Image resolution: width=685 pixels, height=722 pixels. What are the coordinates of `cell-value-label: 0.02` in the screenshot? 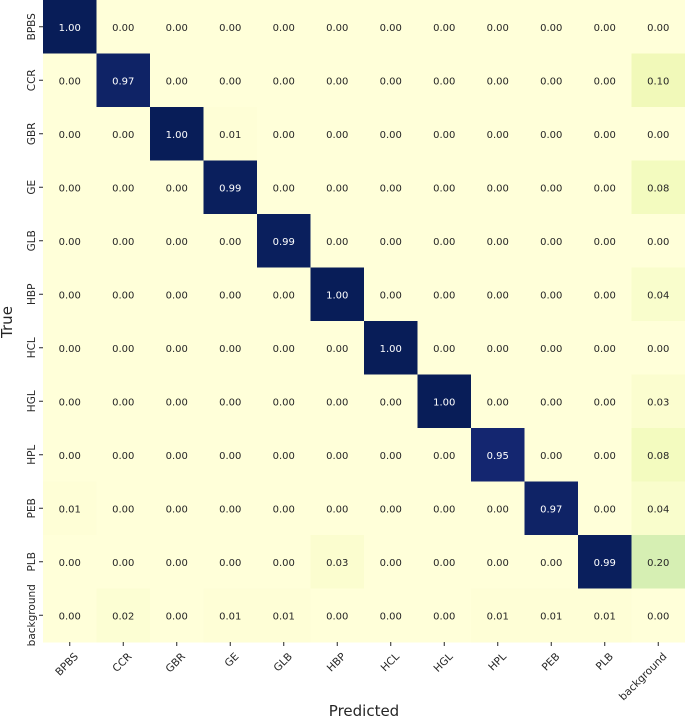 It's located at (123, 616).